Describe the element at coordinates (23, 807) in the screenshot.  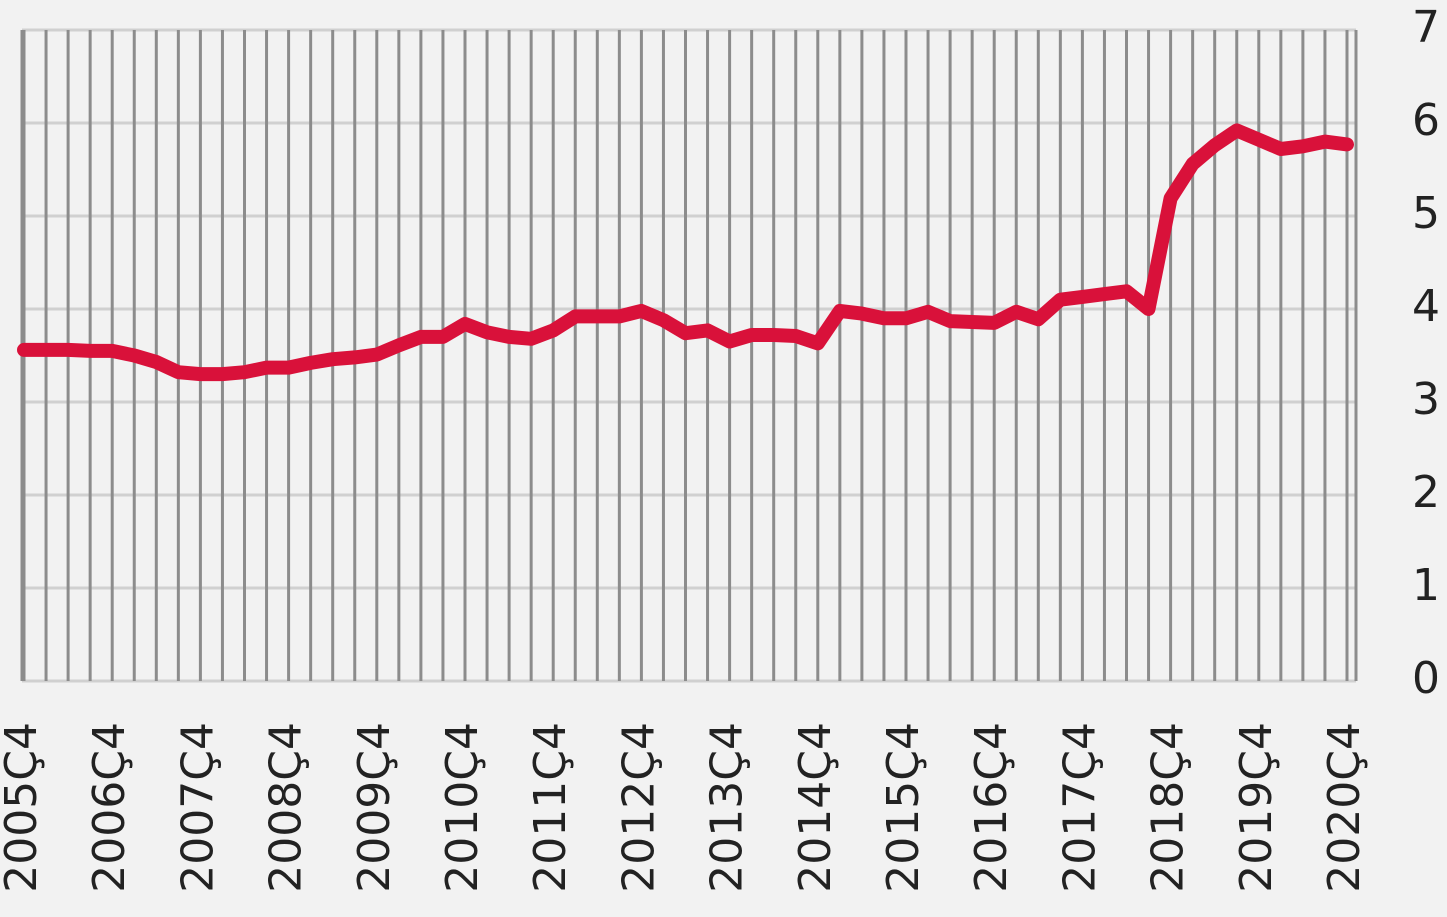
I see `x-tick-label: 2005Ç4` at that location.